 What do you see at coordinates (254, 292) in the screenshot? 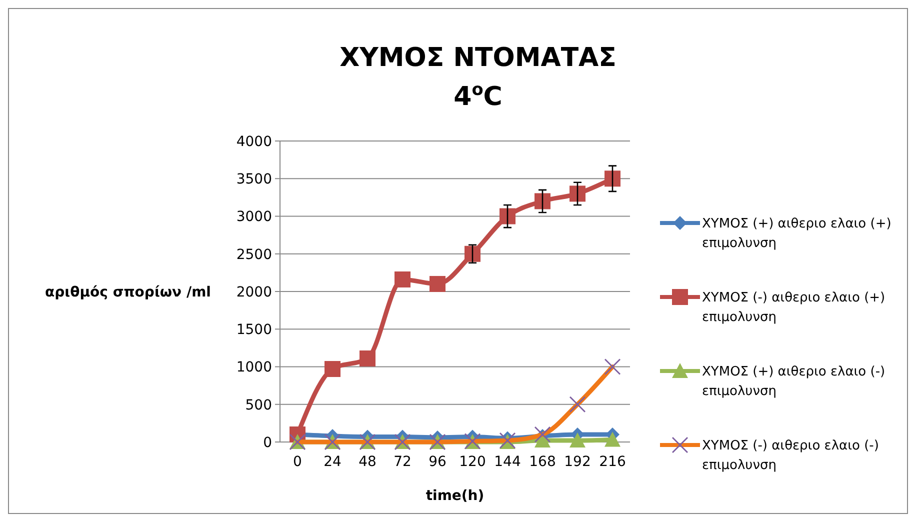
I see `y-tick-label: 2000` at bounding box center [254, 292].